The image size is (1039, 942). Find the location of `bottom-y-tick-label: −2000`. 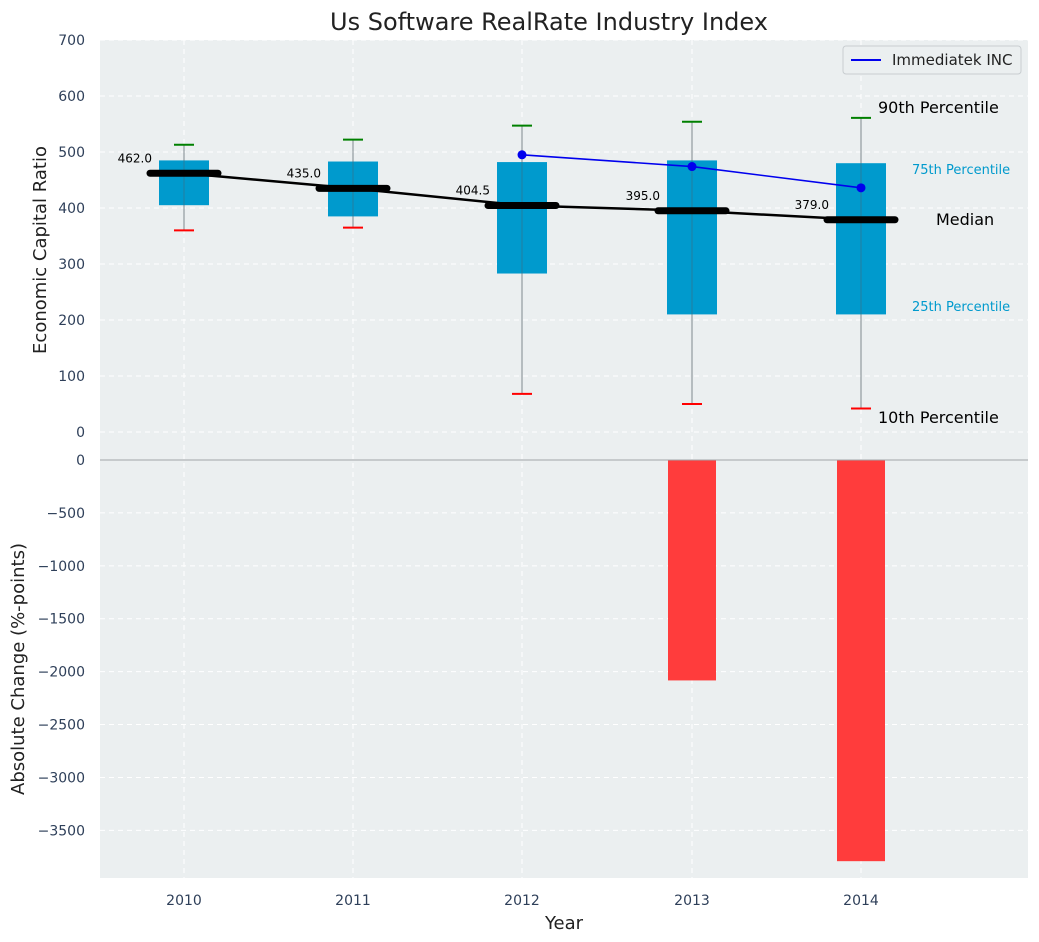

bottom-y-tick-label: −2000 is located at coordinates (61, 673).